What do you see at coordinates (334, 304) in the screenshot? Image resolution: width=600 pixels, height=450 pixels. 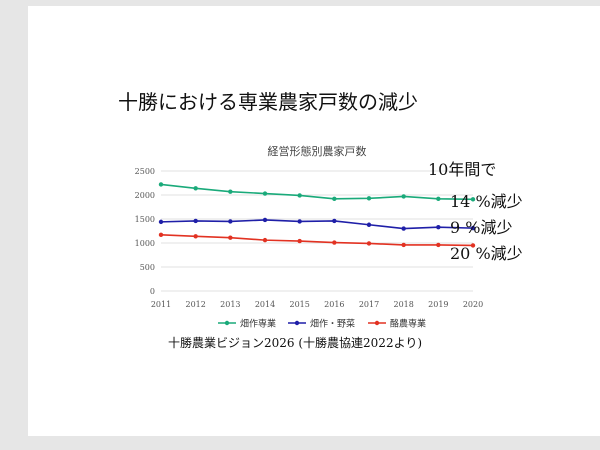 I see `x-tick-label: 2016` at bounding box center [334, 304].